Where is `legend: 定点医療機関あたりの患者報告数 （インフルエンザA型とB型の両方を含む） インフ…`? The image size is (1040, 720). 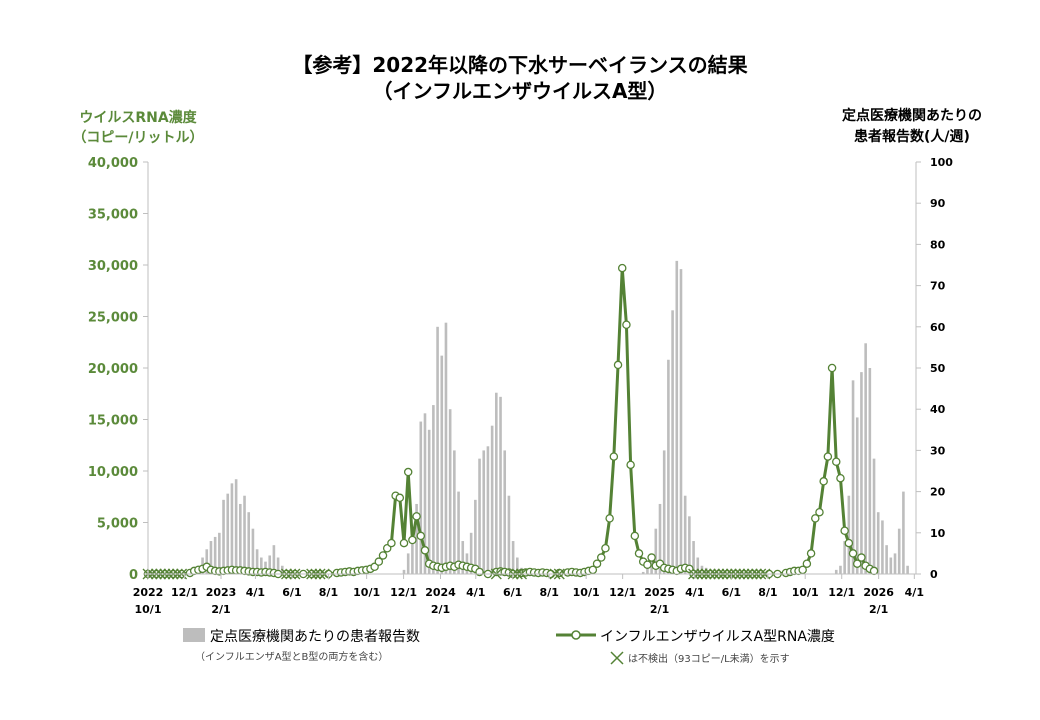
legend: 定点医療機関あたりの患者報告数 （インフルエンザA型とB型の両方を含む） インフ… is located at coordinates (509, 646).